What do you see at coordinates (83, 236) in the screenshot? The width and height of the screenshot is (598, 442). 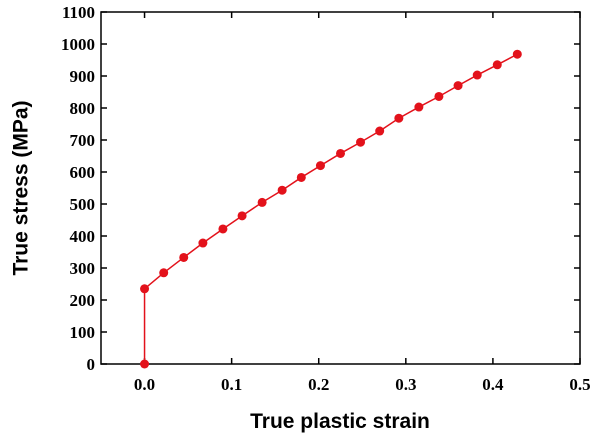 I see `y-tick-label: 400` at bounding box center [83, 236].